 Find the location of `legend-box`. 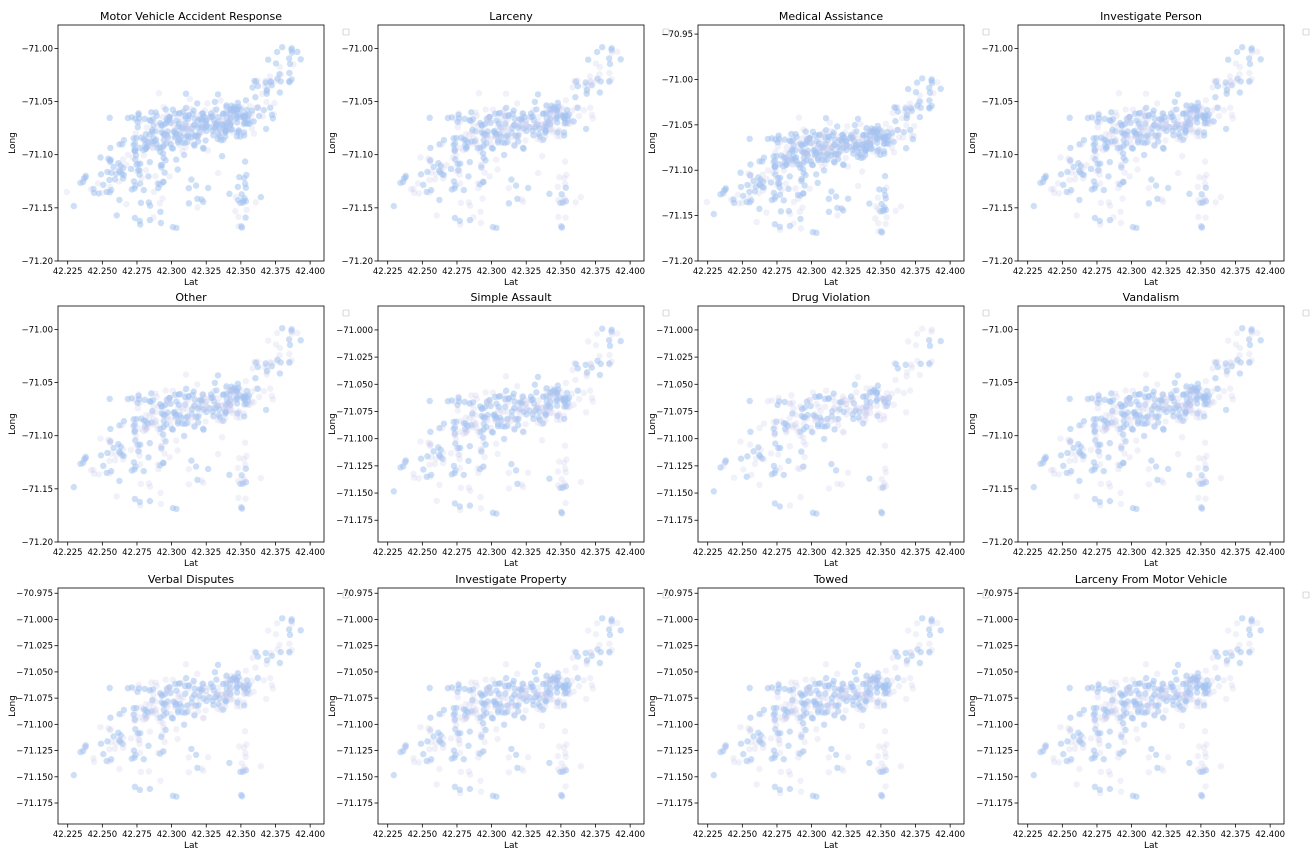

legend-box is located at coordinates (346, 32).